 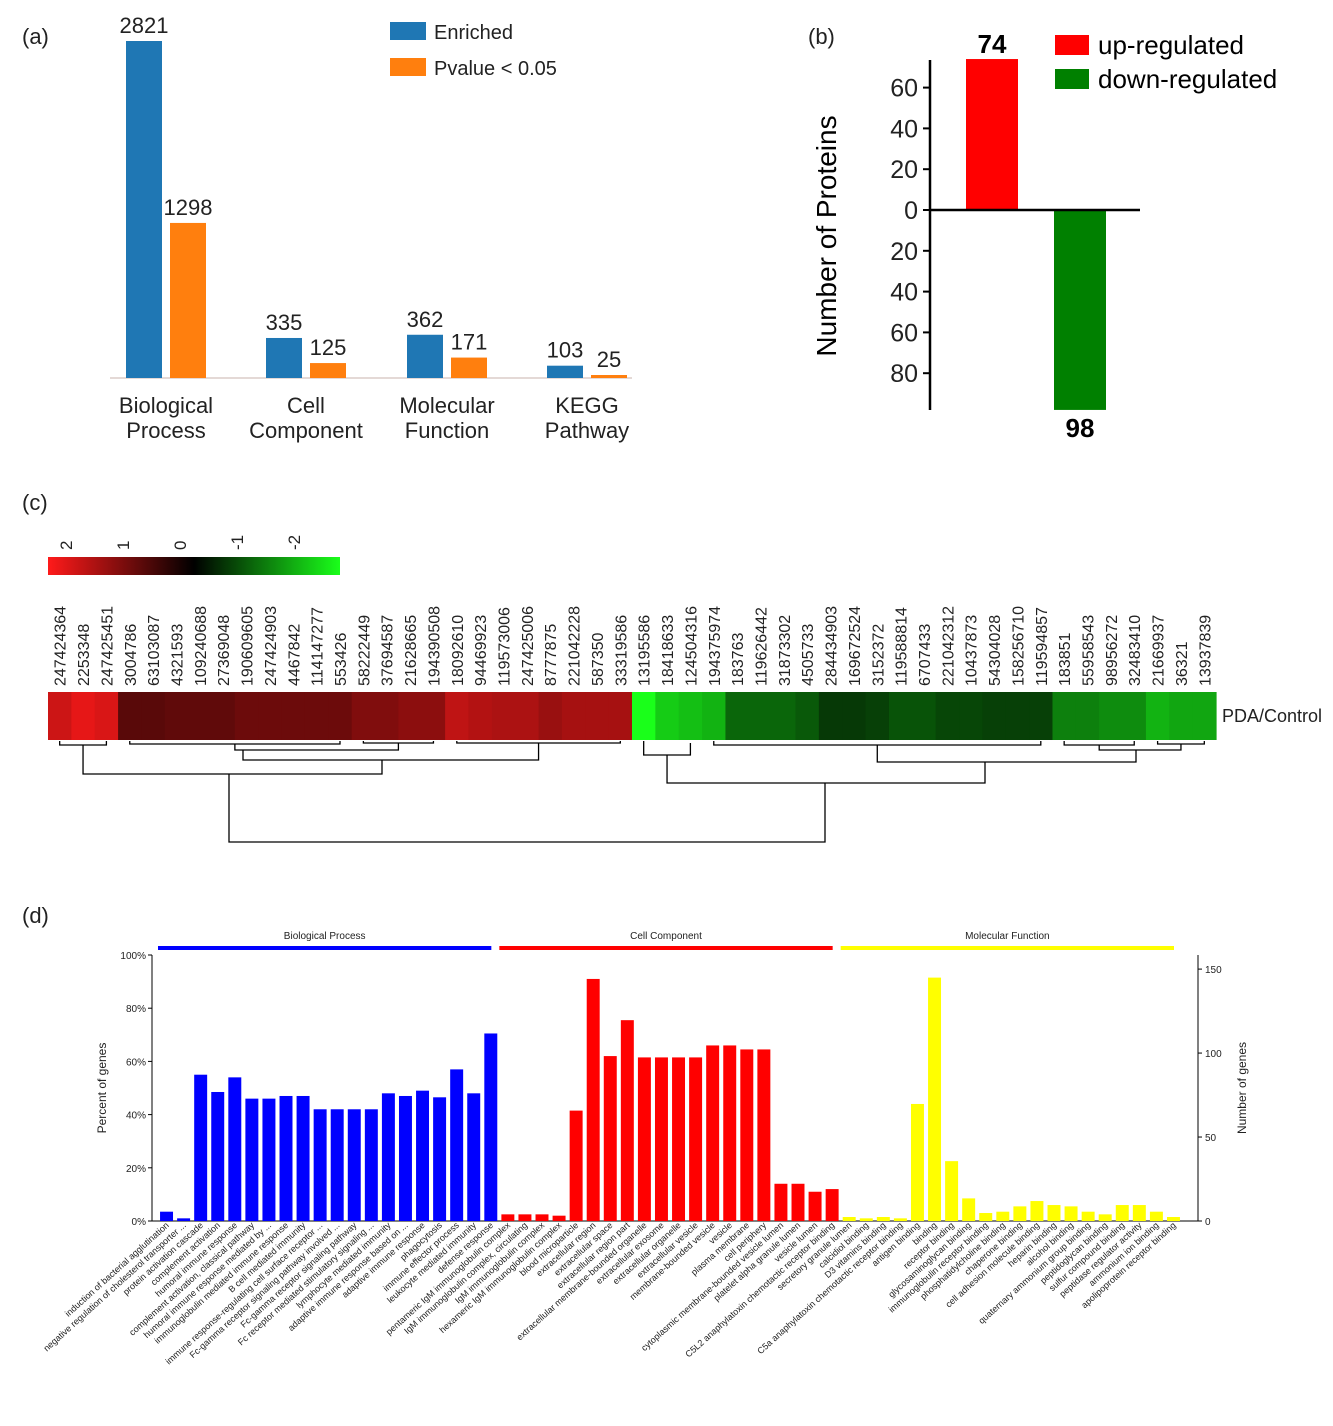 What do you see at coordinates (447, 430) in the screenshot?
I see `category-label: Function` at bounding box center [447, 430].